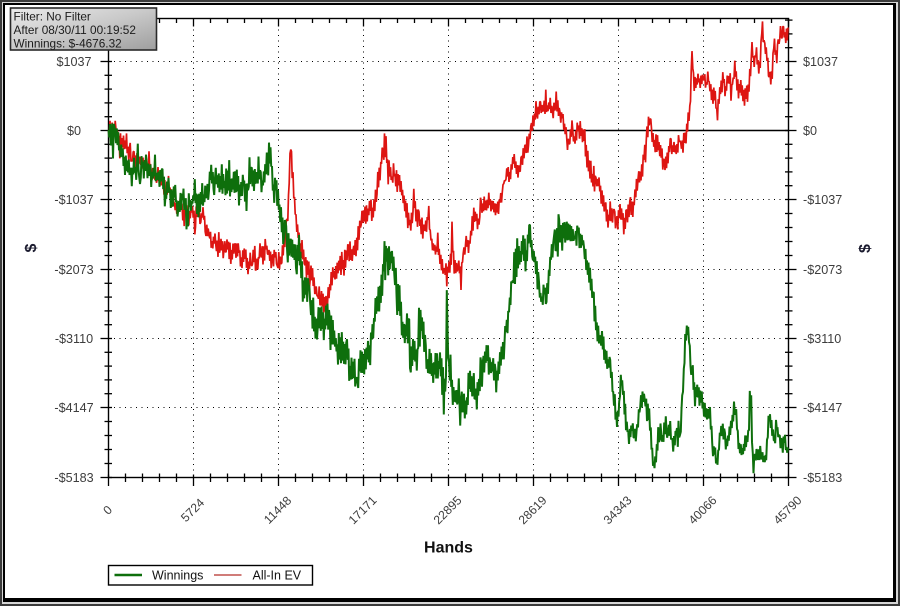  Describe the element at coordinates (75, 30) in the screenshot. I see `svg-text: After 08/30/11 00:19:52` at that location.